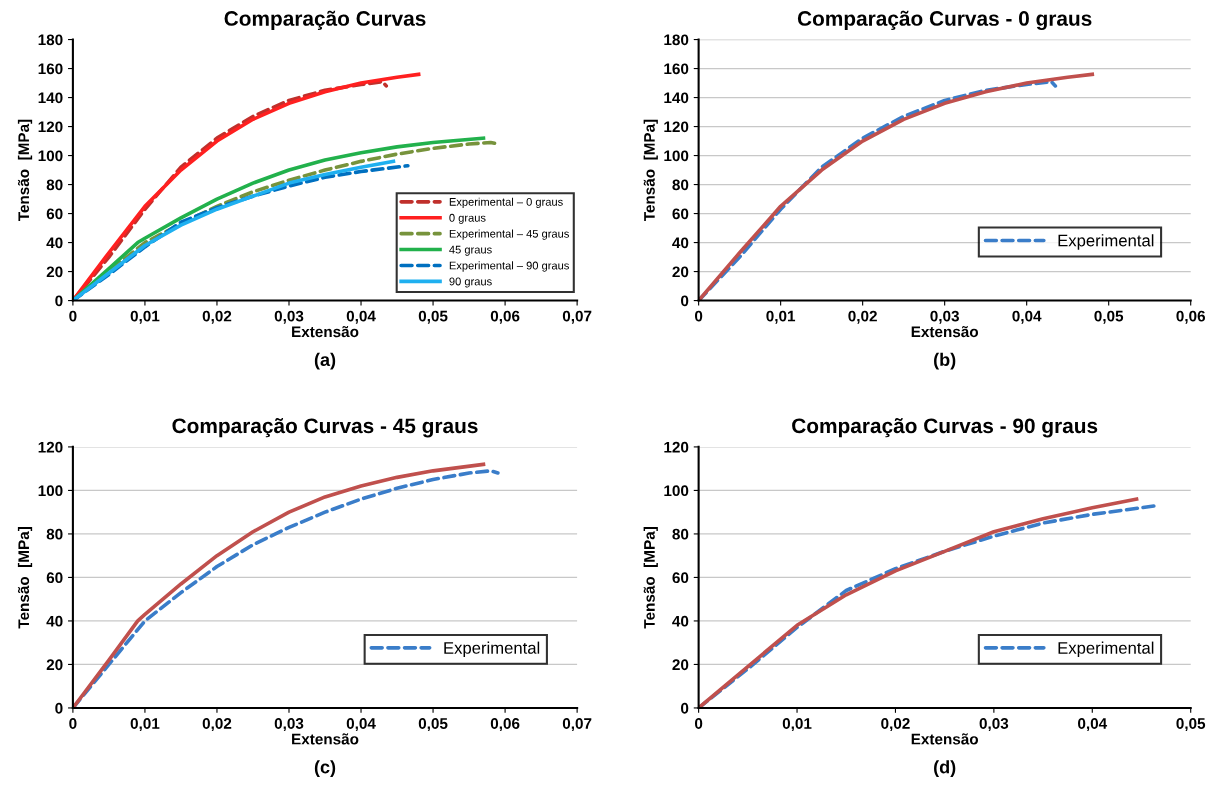 Image resolution: width=1215 pixels, height=791 pixels. Describe the element at coordinates (944, 20) in the screenshot. I see `chart-title: Comparação Curvas - 0 graus` at that location.